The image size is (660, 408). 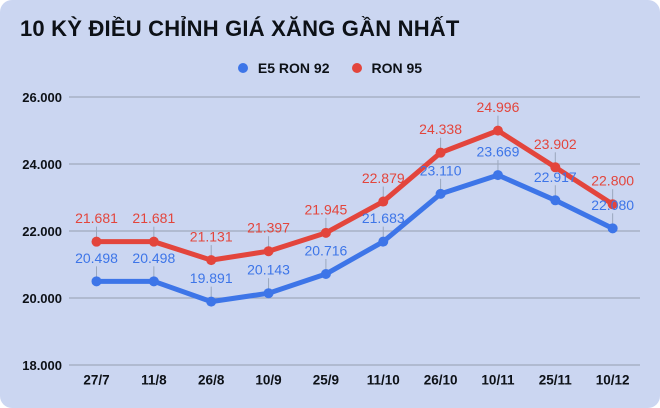 I want to click on data-point-value-label: 23.902, so click(x=555, y=144).